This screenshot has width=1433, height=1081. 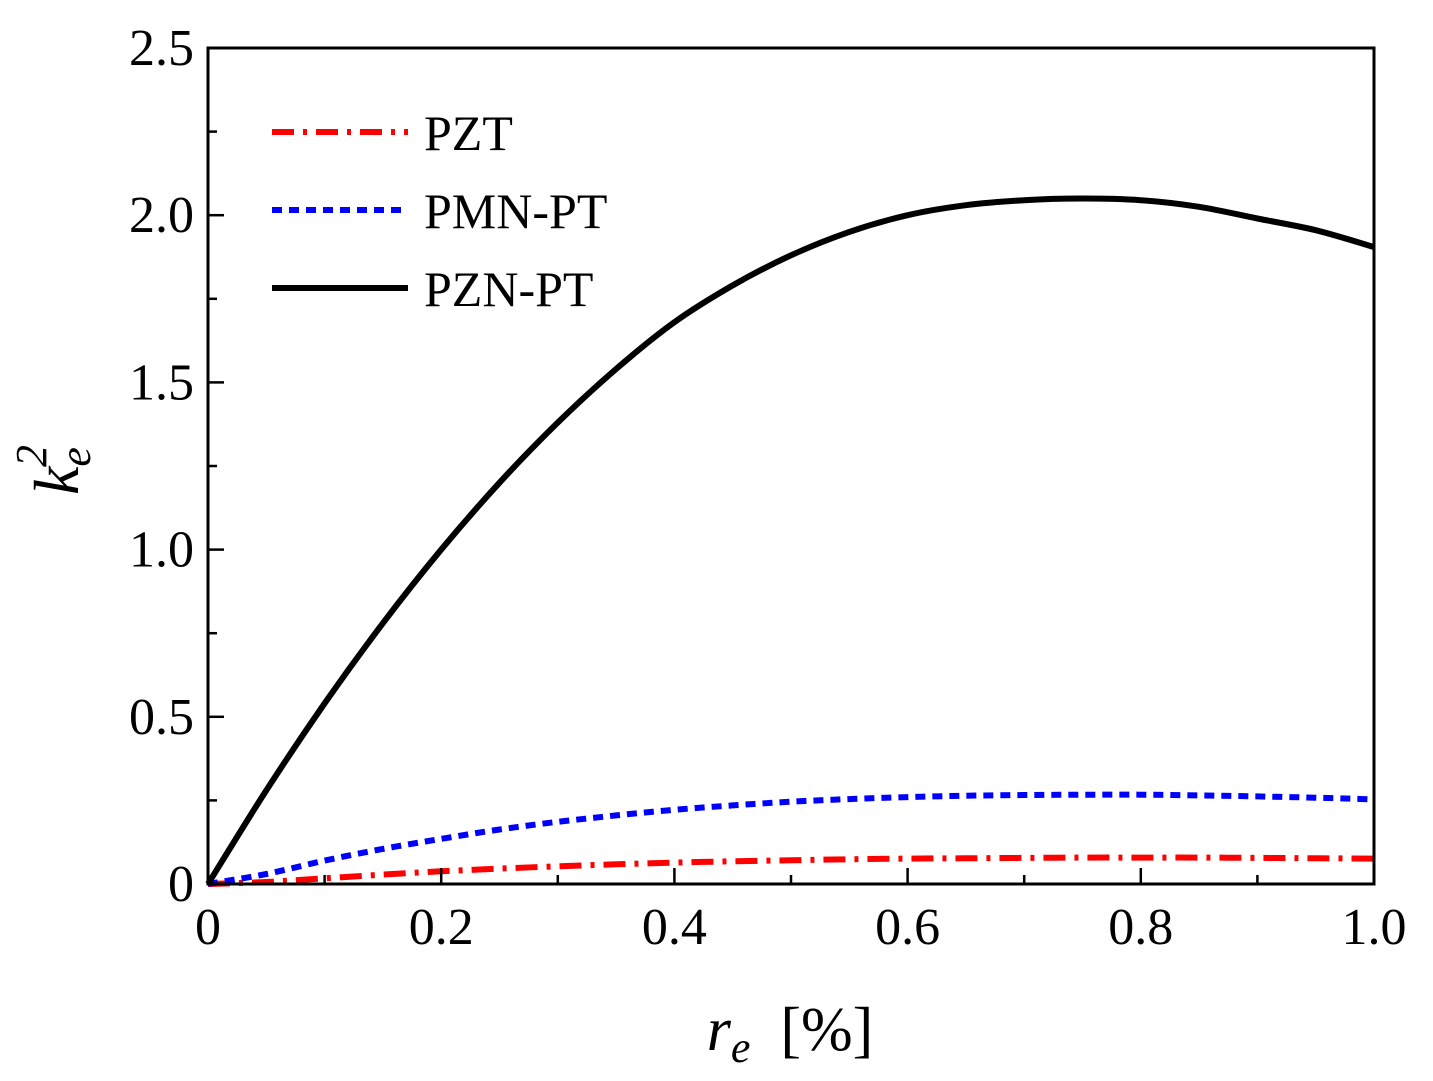 I want to click on y-axis: 0 0.5 1.0 1.5 2.0 2.5, so click(x=176, y=466).